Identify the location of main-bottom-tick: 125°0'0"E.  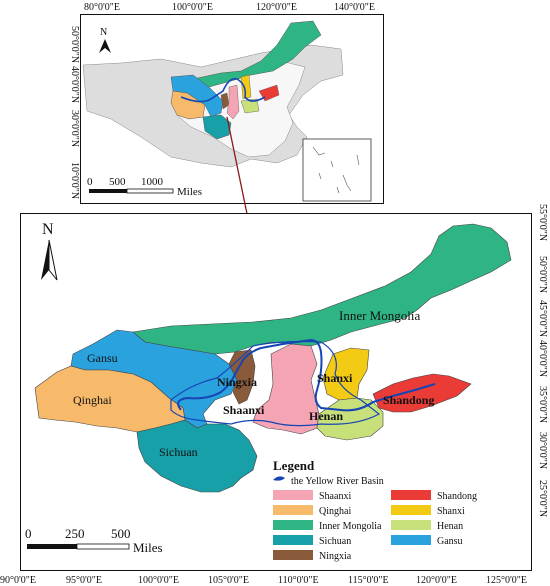
(506, 580).